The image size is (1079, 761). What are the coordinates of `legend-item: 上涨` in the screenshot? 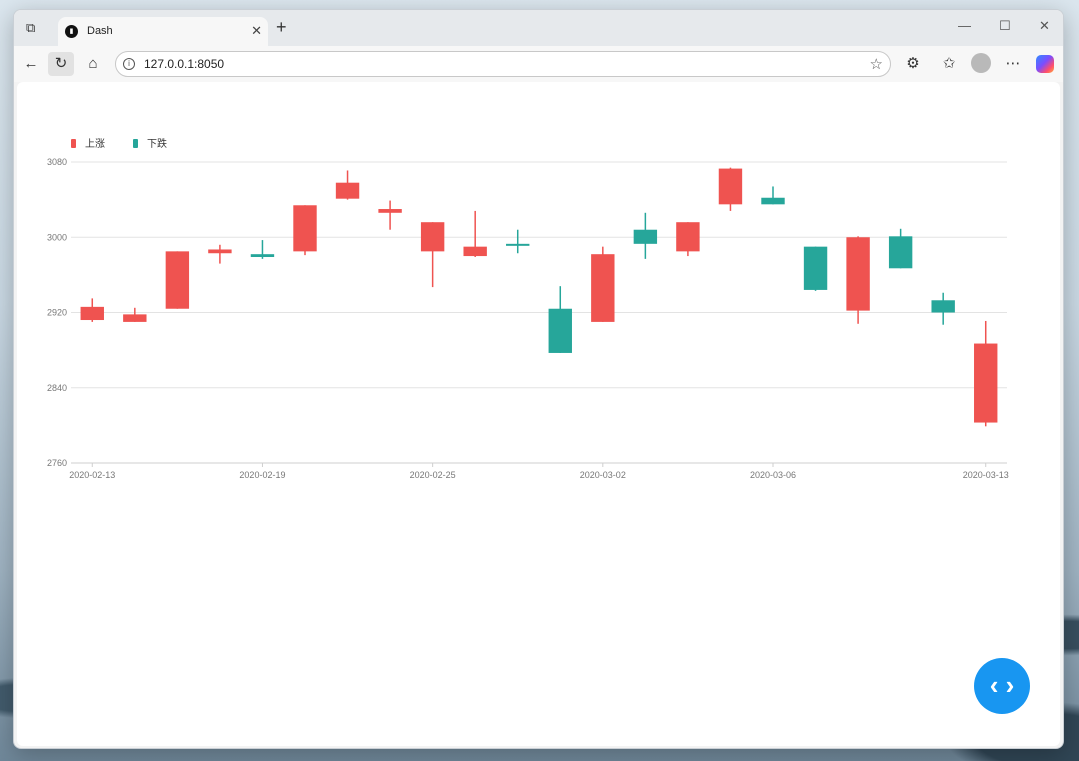 It's located at (88, 144).